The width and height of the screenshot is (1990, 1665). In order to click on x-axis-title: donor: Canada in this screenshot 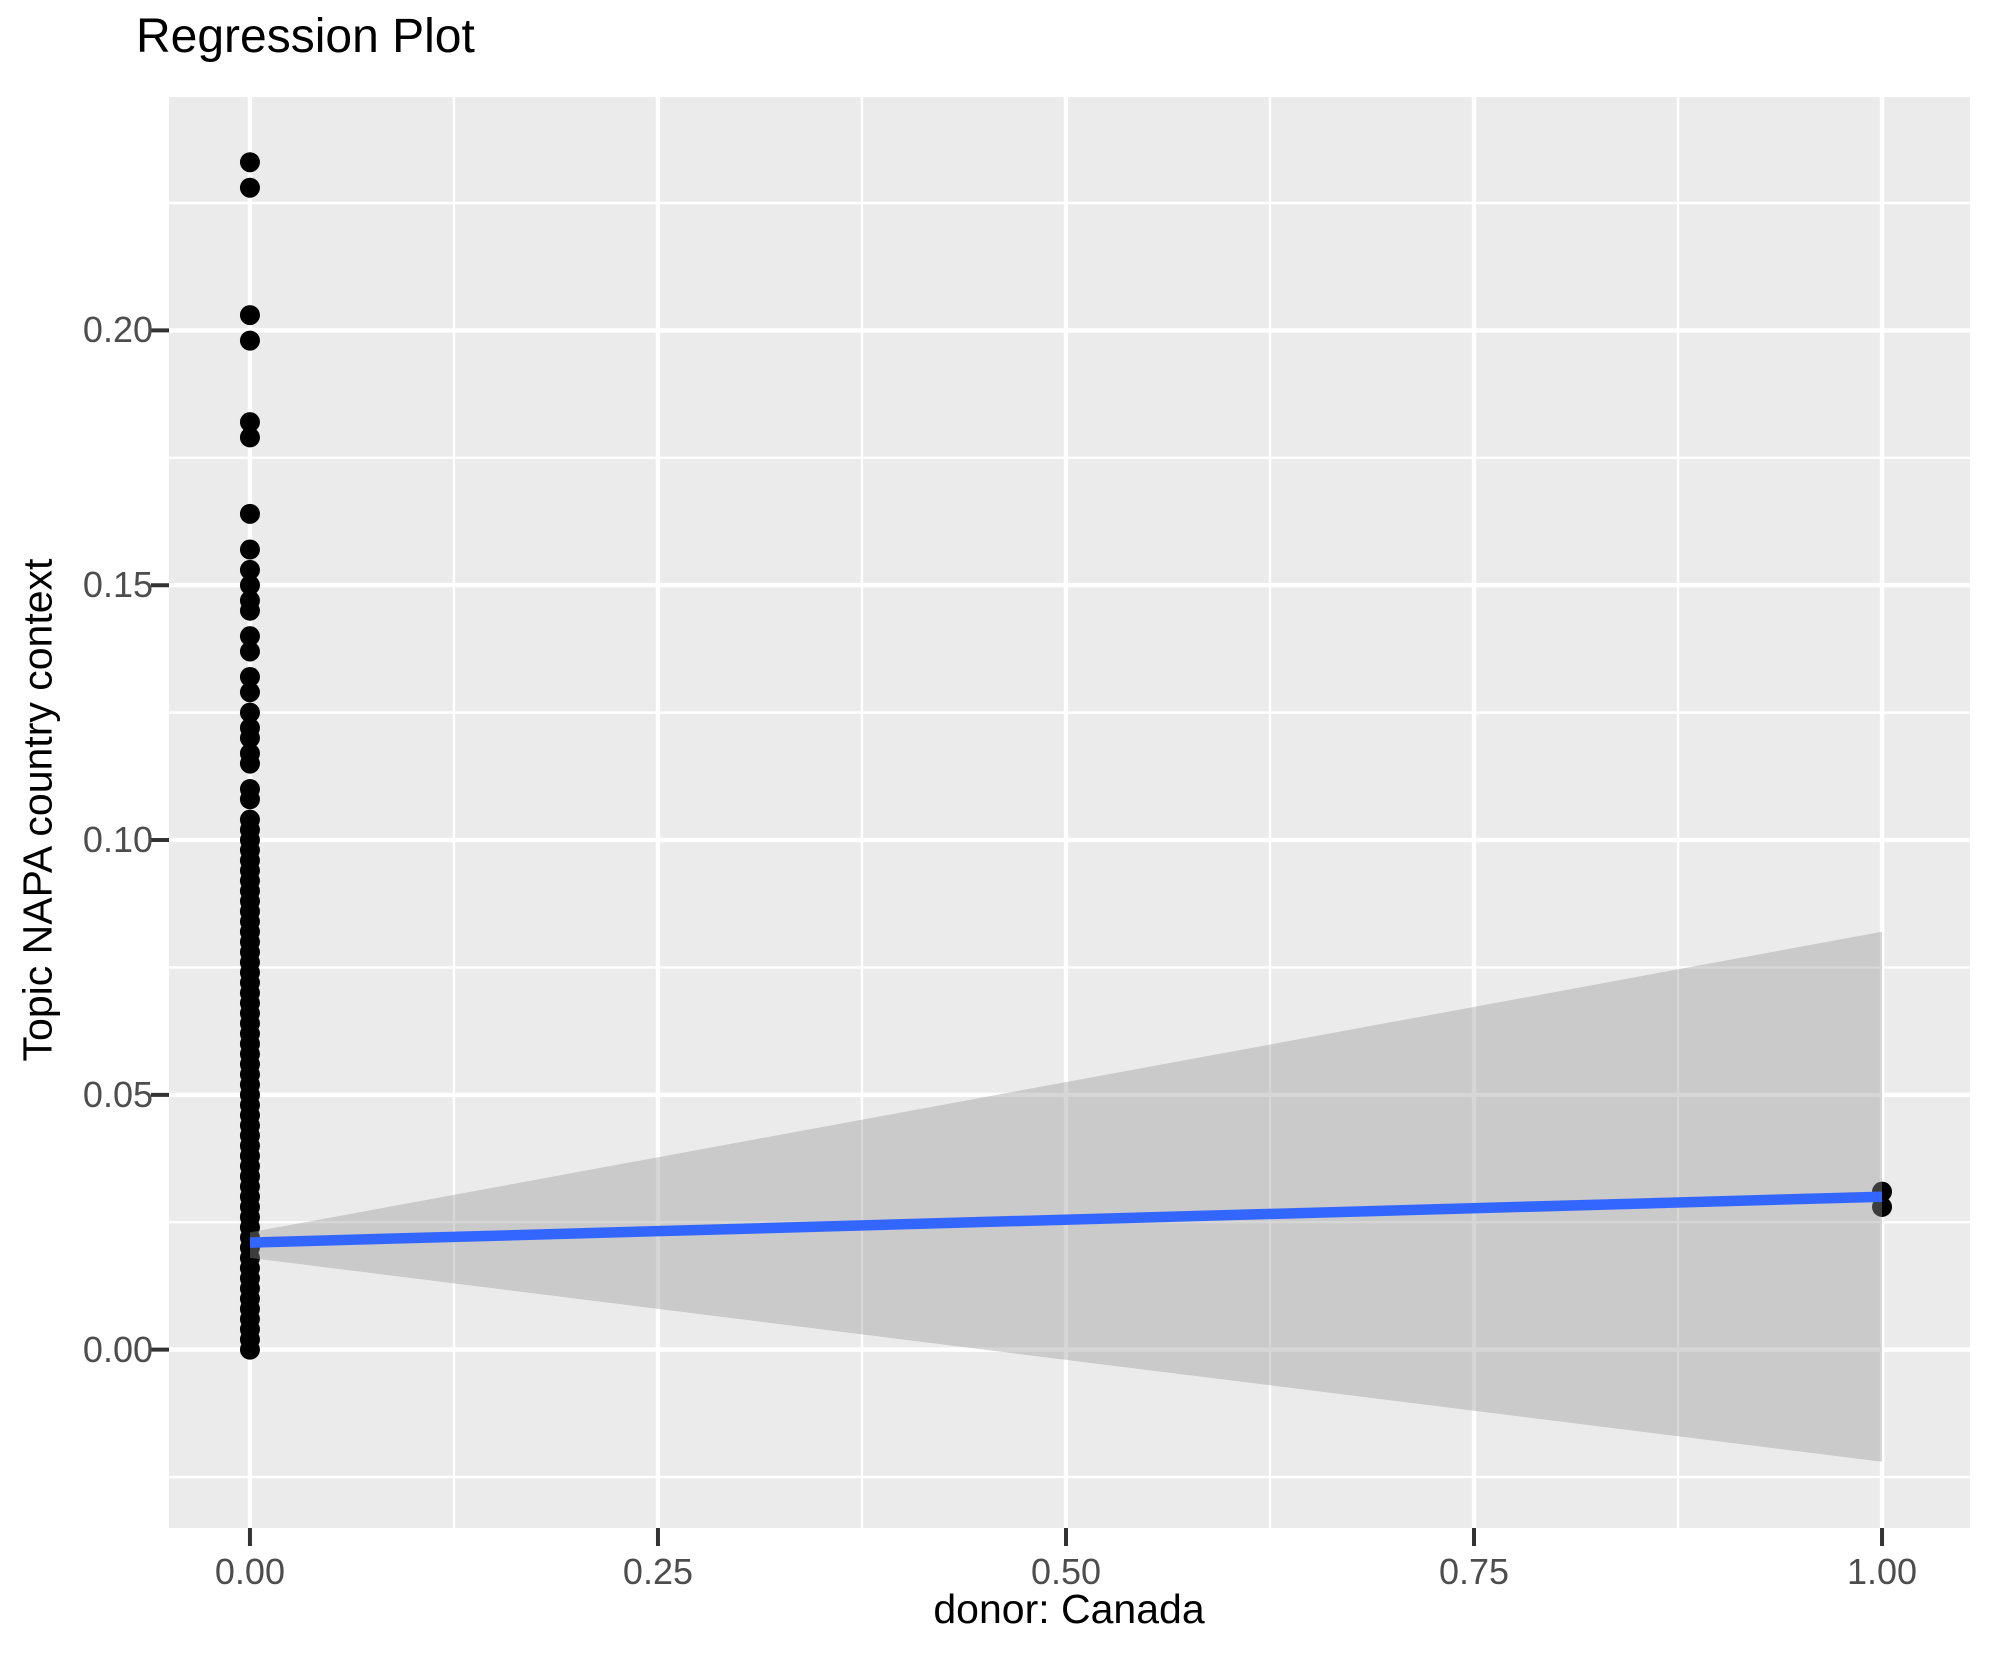, I will do `click(1069, 1609)`.